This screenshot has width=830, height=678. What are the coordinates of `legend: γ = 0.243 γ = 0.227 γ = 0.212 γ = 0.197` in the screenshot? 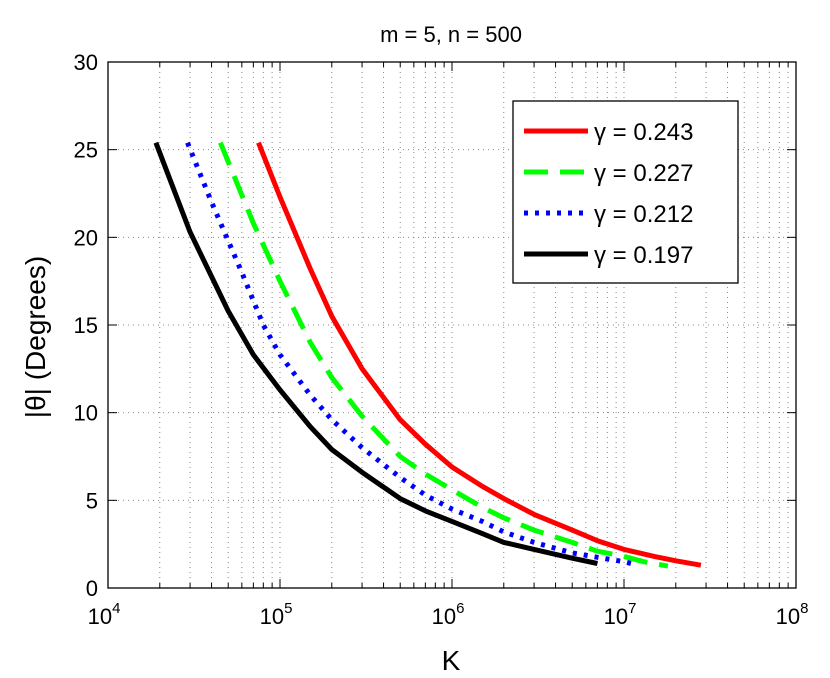 It's located at (625, 192).